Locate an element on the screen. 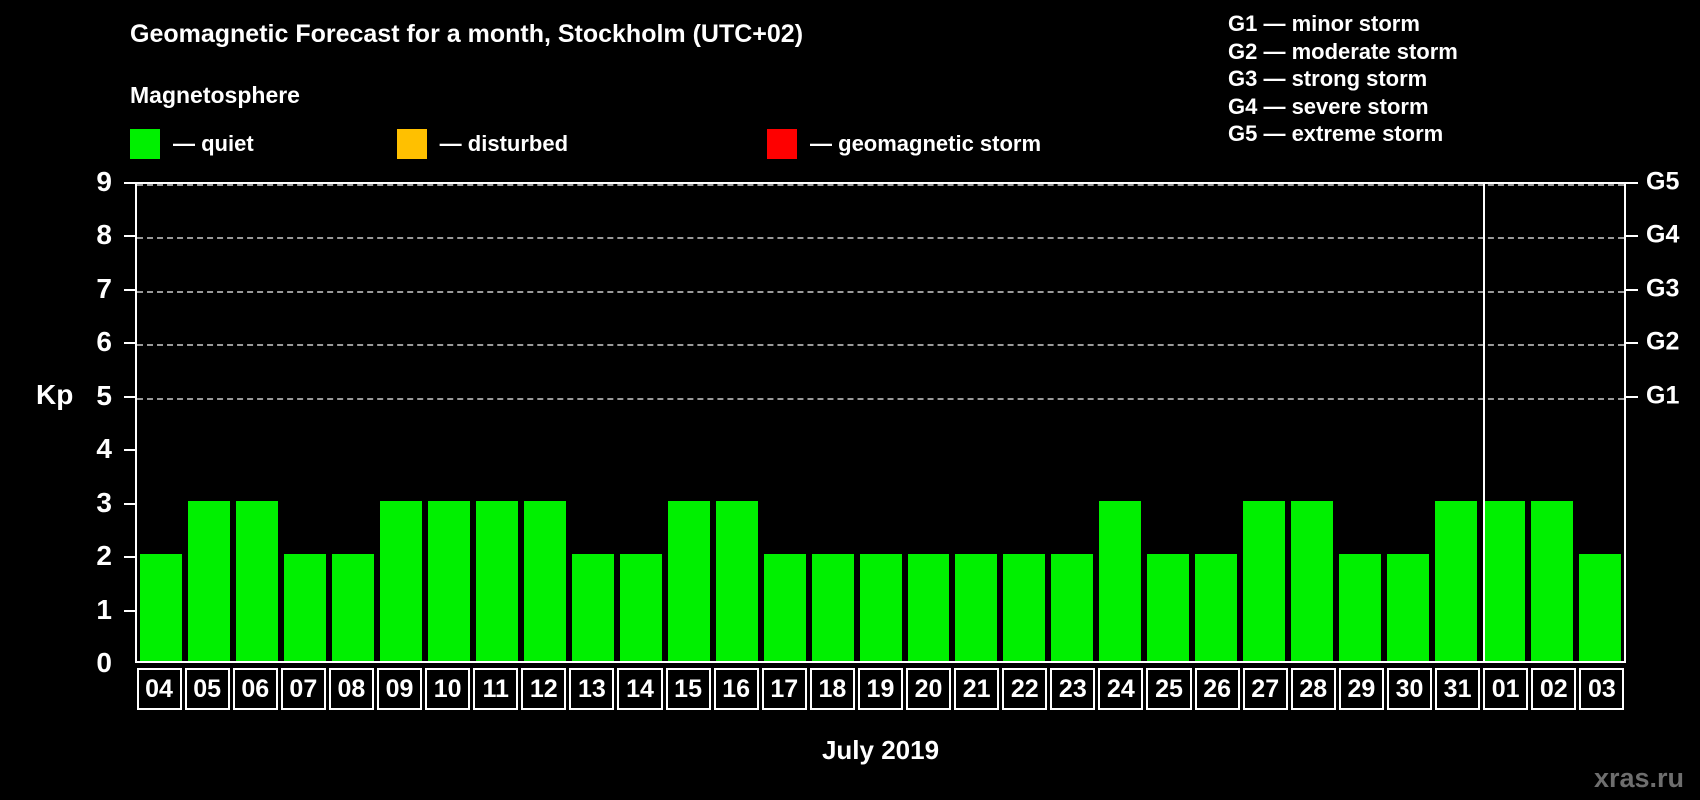 The image size is (1700, 800). day-label-26: 26 is located at coordinates (1217, 689).